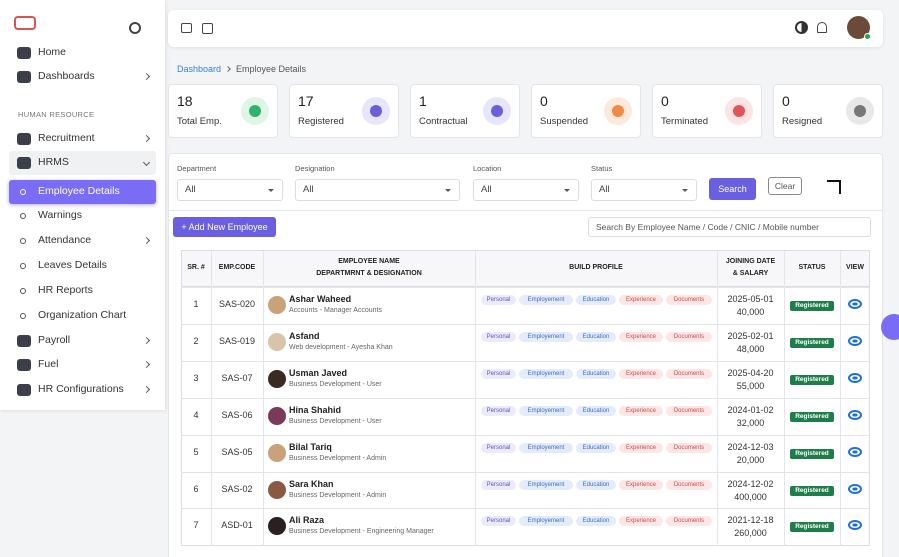 The image size is (899, 557). Describe the element at coordinates (812, 379) in the screenshot. I see `status-badge: Registered` at that location.